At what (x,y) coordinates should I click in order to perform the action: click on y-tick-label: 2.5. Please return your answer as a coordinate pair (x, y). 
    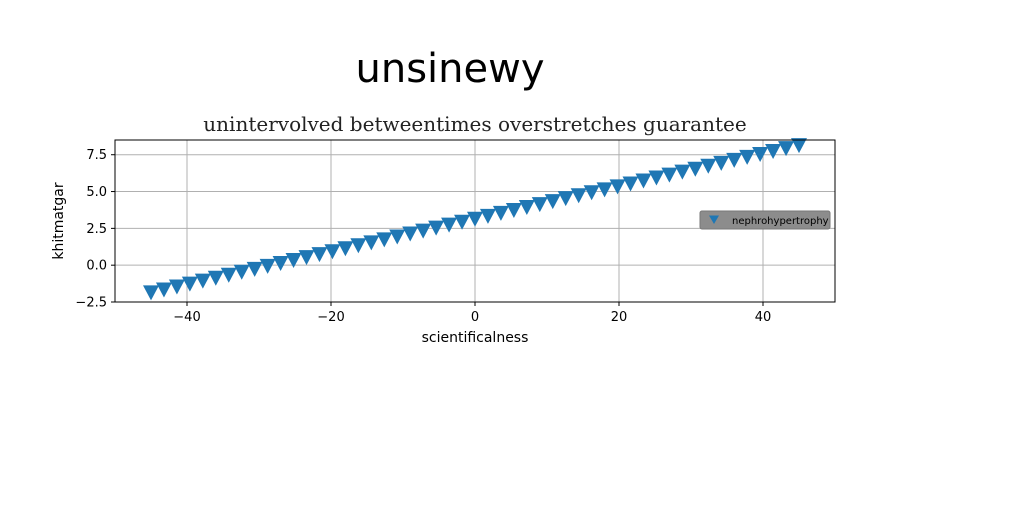
    Looking at the image, I should click on (96, 229).